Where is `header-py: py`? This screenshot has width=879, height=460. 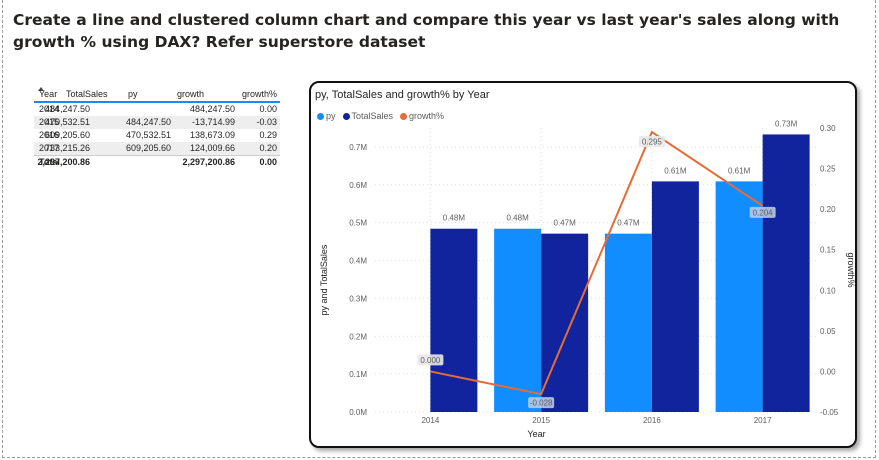
header-py: py is located at coordinates (133, 94).